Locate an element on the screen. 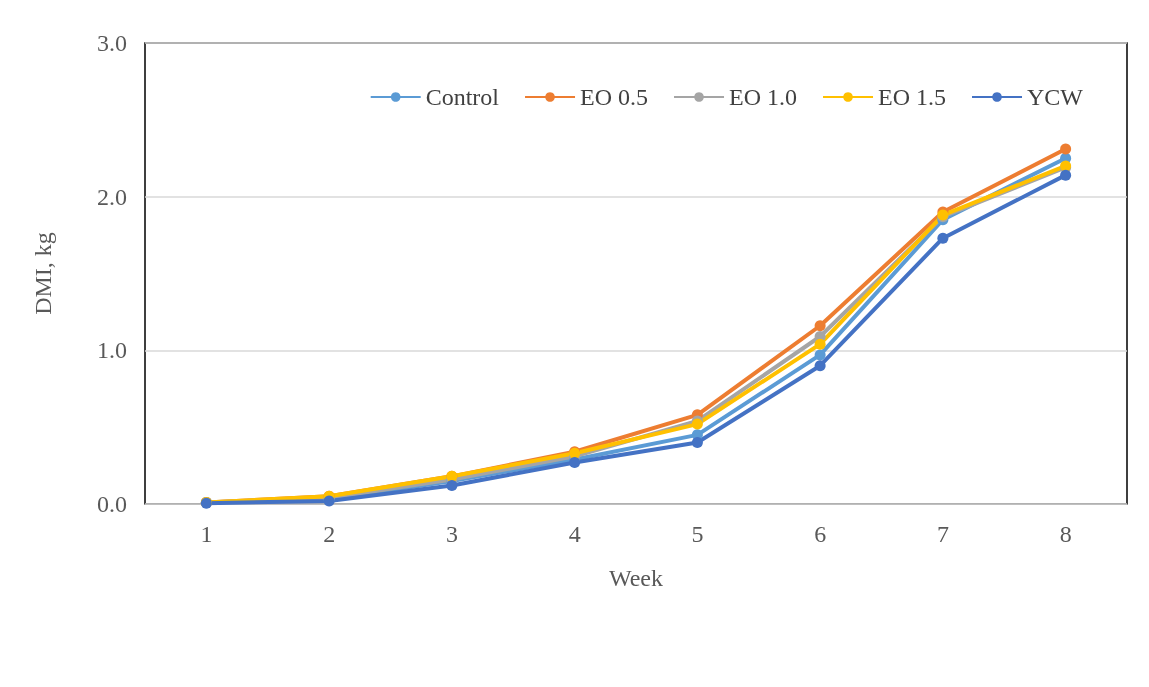 This screenshot has width=1149, height=687. legend-label: EO 0.5 is located at coordinates (614, 97).